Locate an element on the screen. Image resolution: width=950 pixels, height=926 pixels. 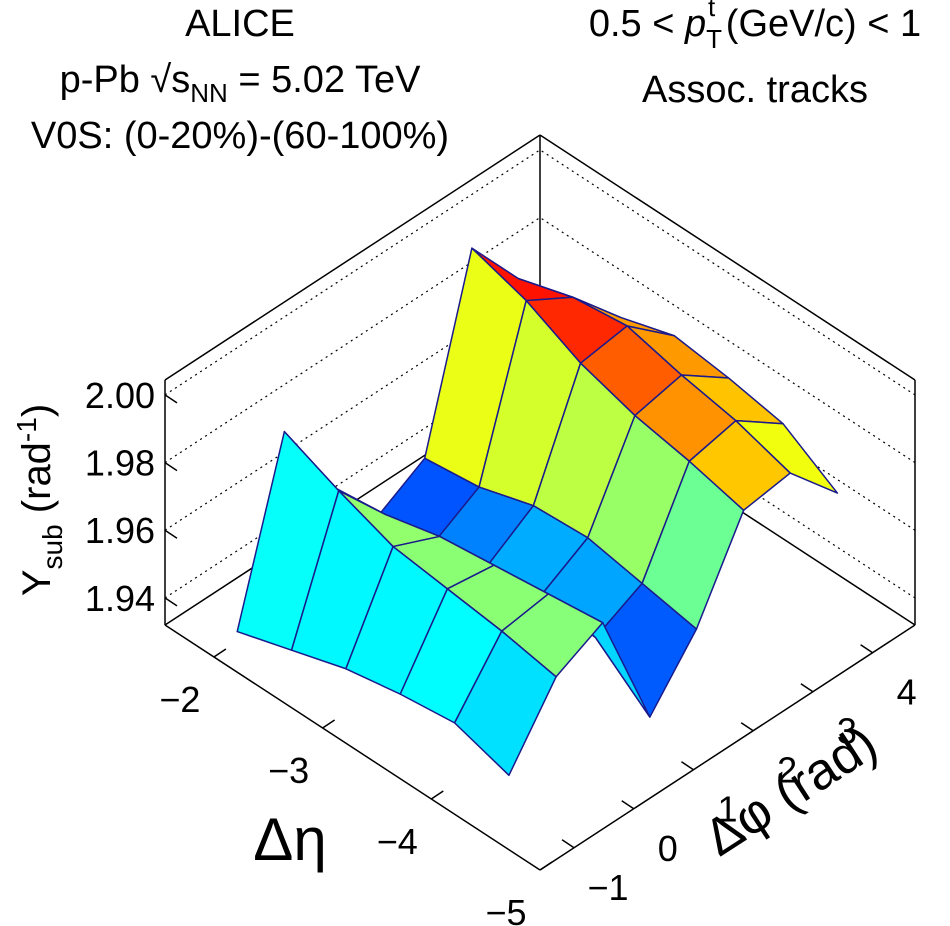
z-axis-title: Ysub (rad-1) is located at coordinates (39, 500).